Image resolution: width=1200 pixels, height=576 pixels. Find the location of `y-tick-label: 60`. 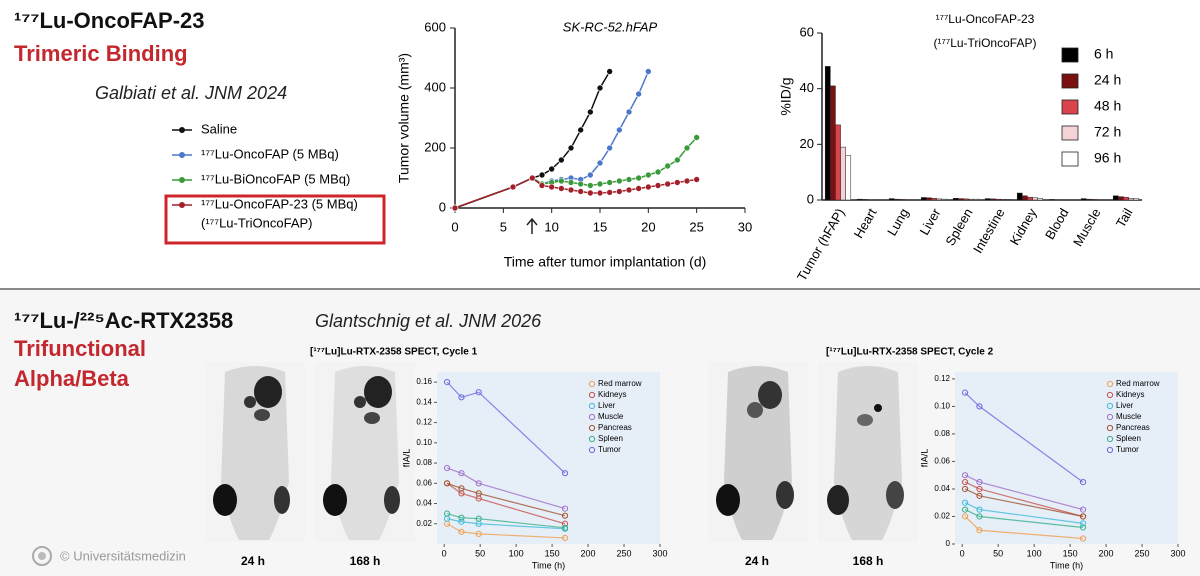

y-tick-label: 60 is located at coordinates (807, 31).